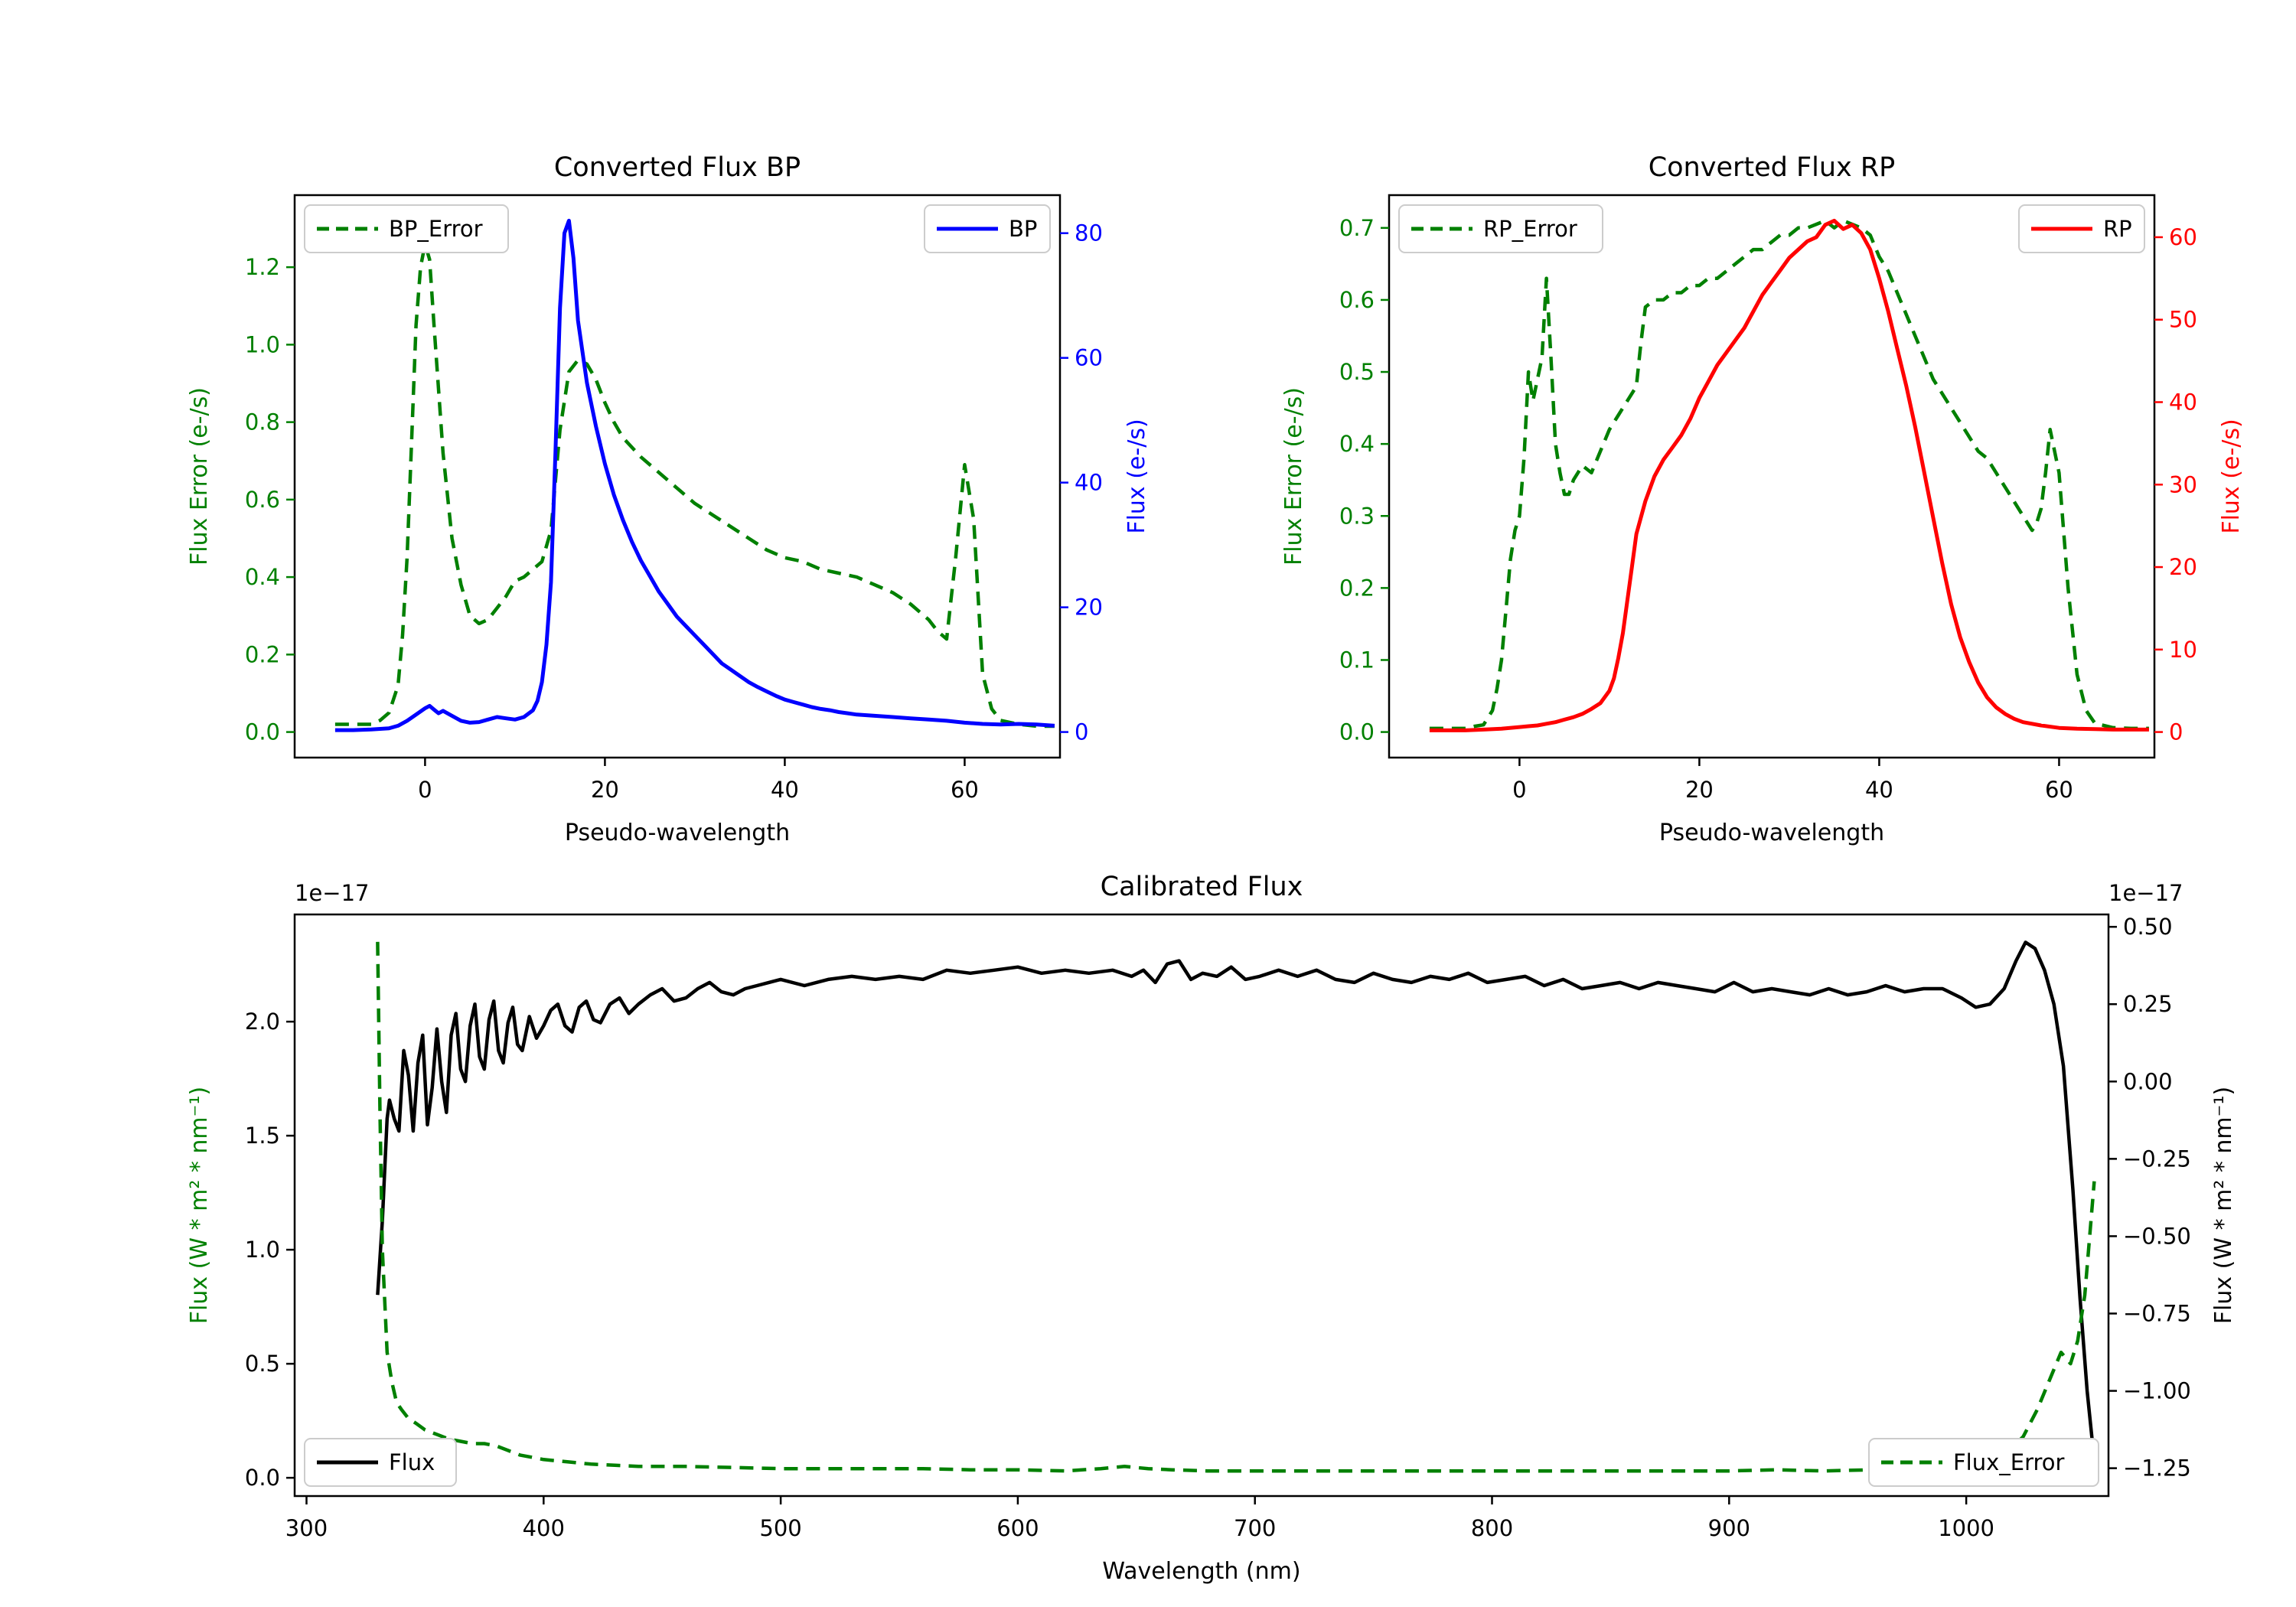  Describe the element at coordinates (2145, 893) in the screenshot. I see `offset-text-right: 1e−17` at that location.